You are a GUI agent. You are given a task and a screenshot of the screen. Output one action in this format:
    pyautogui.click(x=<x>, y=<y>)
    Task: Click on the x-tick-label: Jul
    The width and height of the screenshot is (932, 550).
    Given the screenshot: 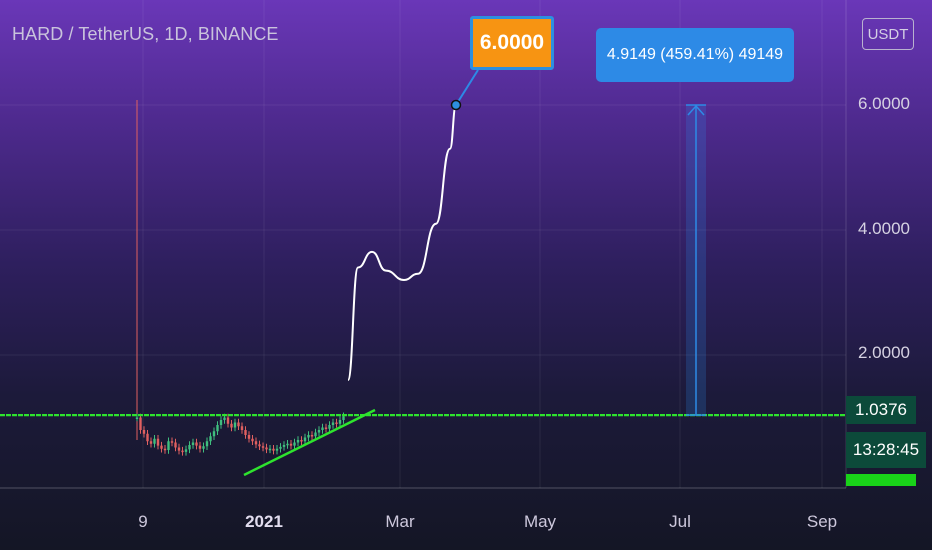 What is the action you would take?
    pyautogui.click(x=680, y=521)
    